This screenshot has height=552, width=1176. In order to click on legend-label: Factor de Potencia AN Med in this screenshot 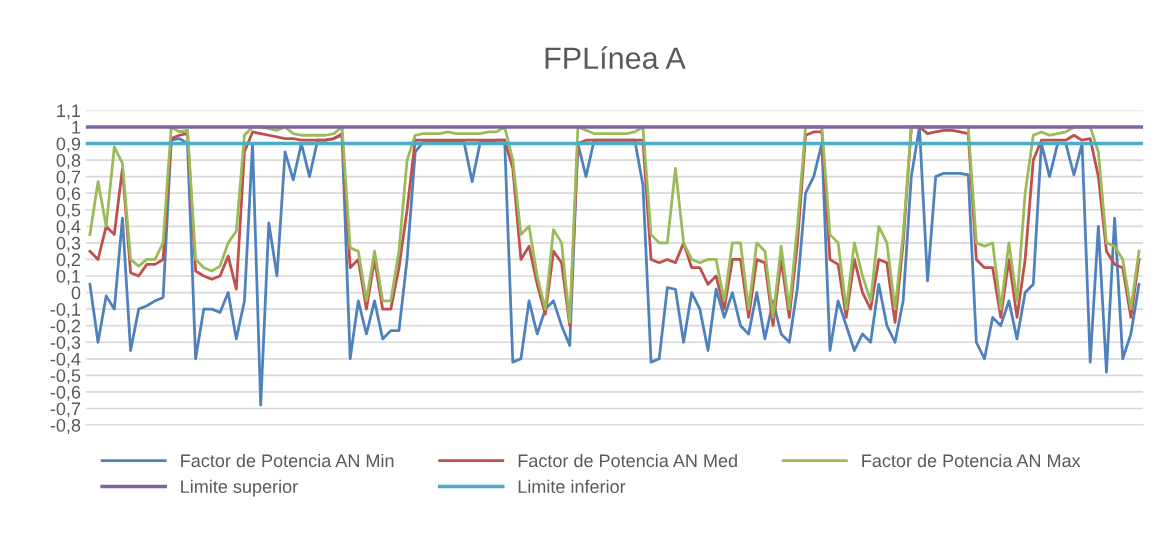, I will do `click(627, 460)`.